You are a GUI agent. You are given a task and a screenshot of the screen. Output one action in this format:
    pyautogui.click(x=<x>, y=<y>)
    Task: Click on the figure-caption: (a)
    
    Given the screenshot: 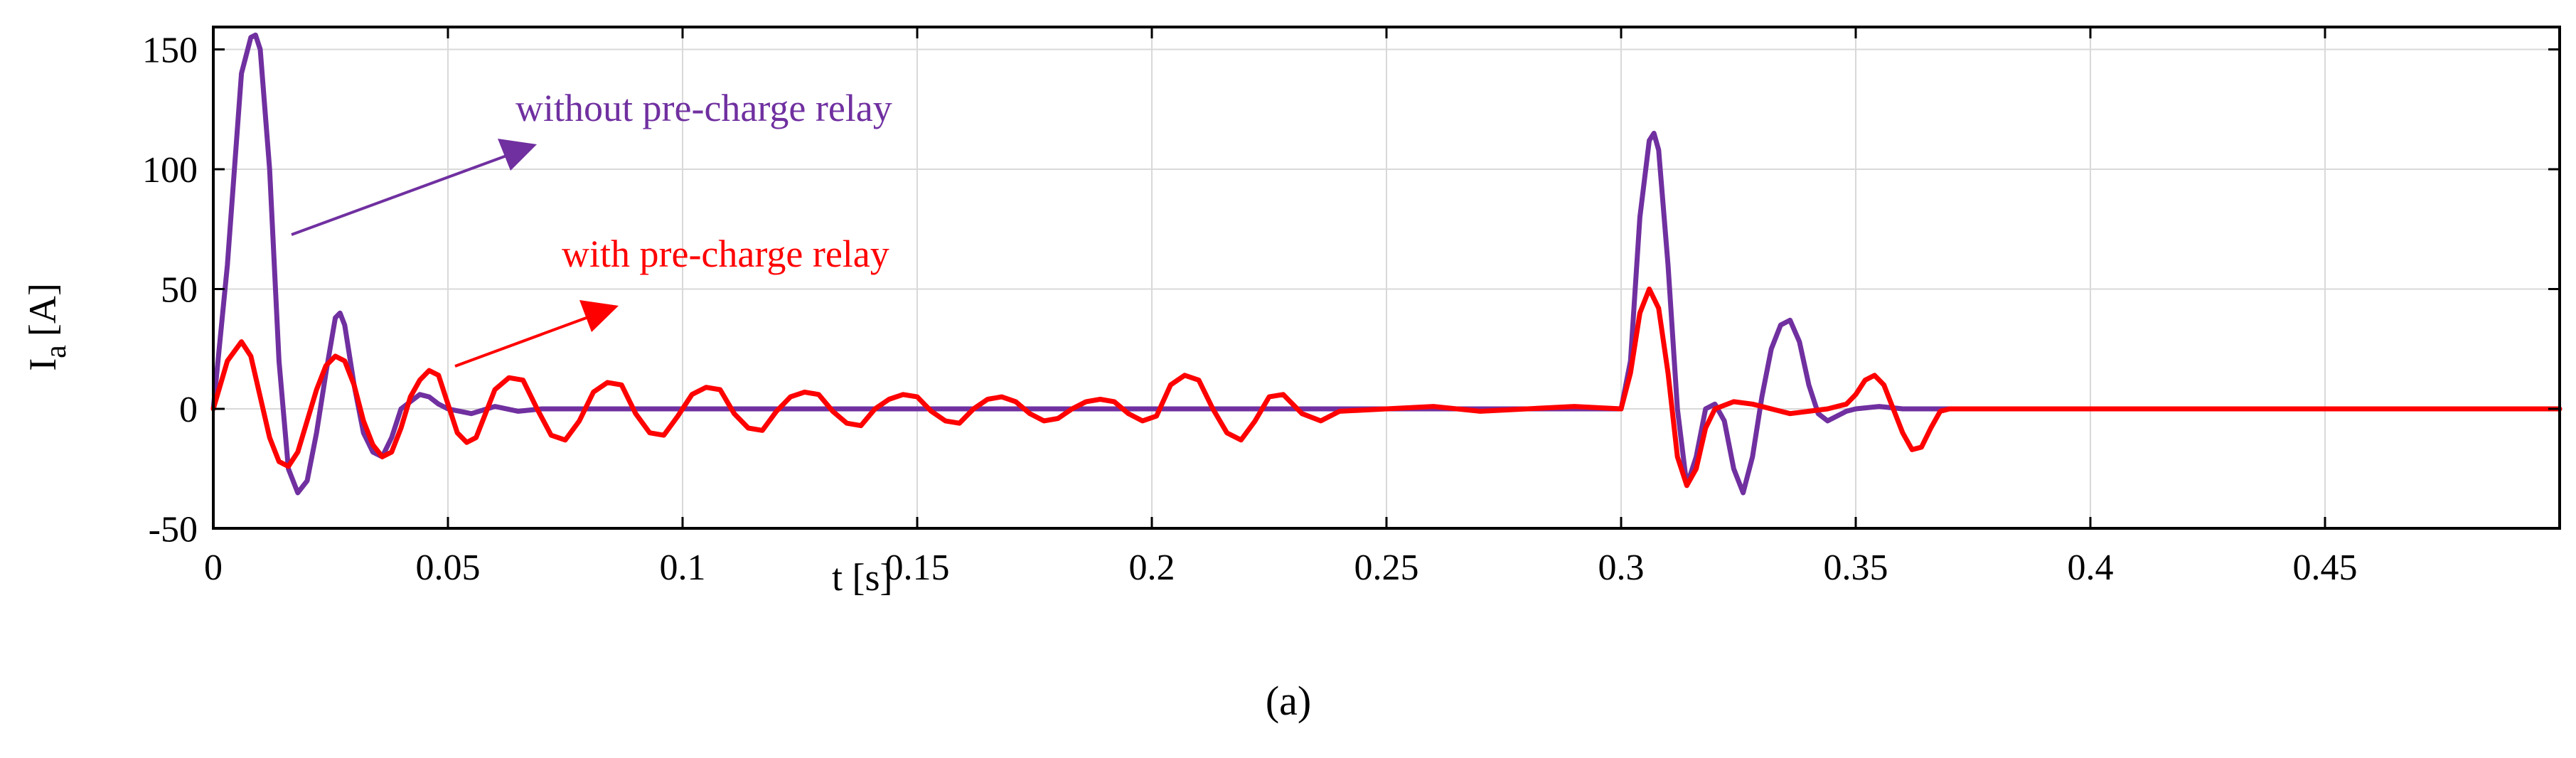 What is the action you would take?
    pyautogui.click(x=1288, y=701)
    